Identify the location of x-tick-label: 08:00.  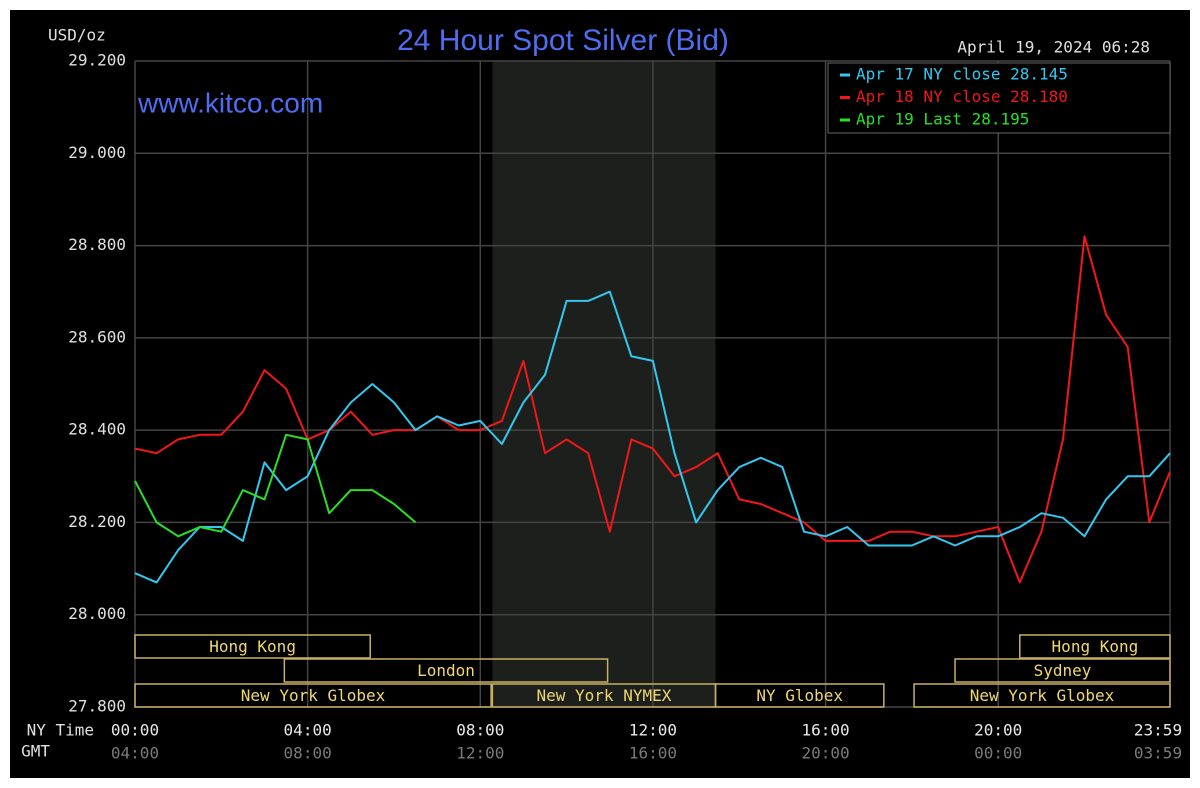
(480, 730).